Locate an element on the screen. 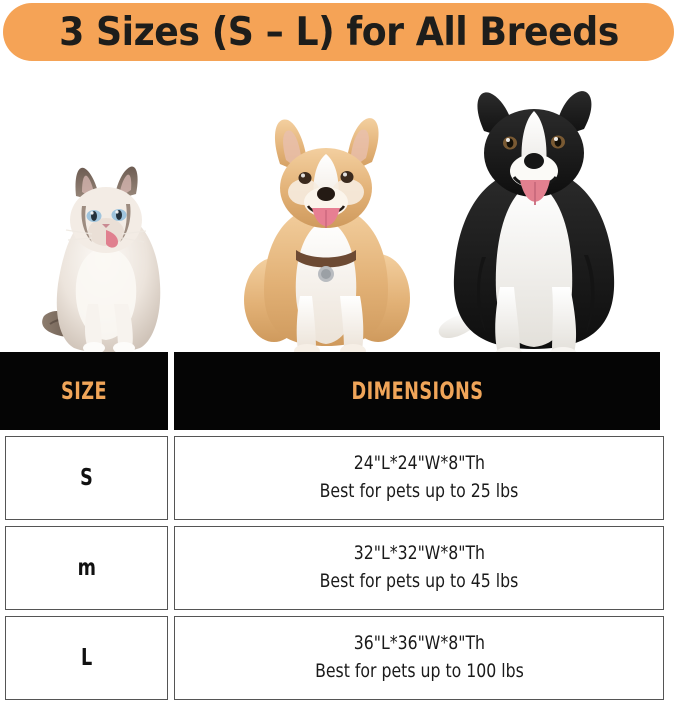 The width and height of the screenshot is (679, 705). size-cell: m is located at coordinates (86, 568).